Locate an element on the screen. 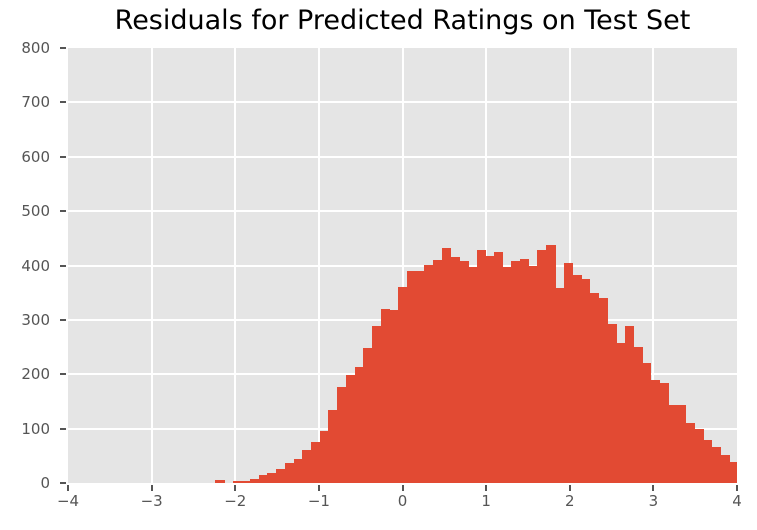 This screenshot has width=757, height=530. x-tick-label: −1 is located at coordinates (318, 501).